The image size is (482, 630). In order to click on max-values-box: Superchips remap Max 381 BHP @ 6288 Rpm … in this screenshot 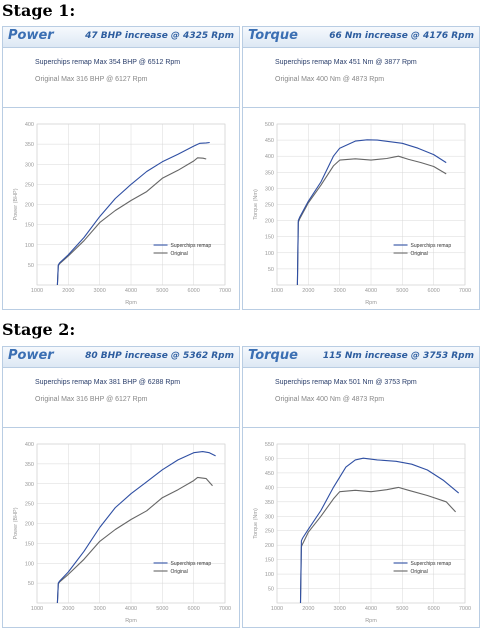, I will do `click(121, 397)`.